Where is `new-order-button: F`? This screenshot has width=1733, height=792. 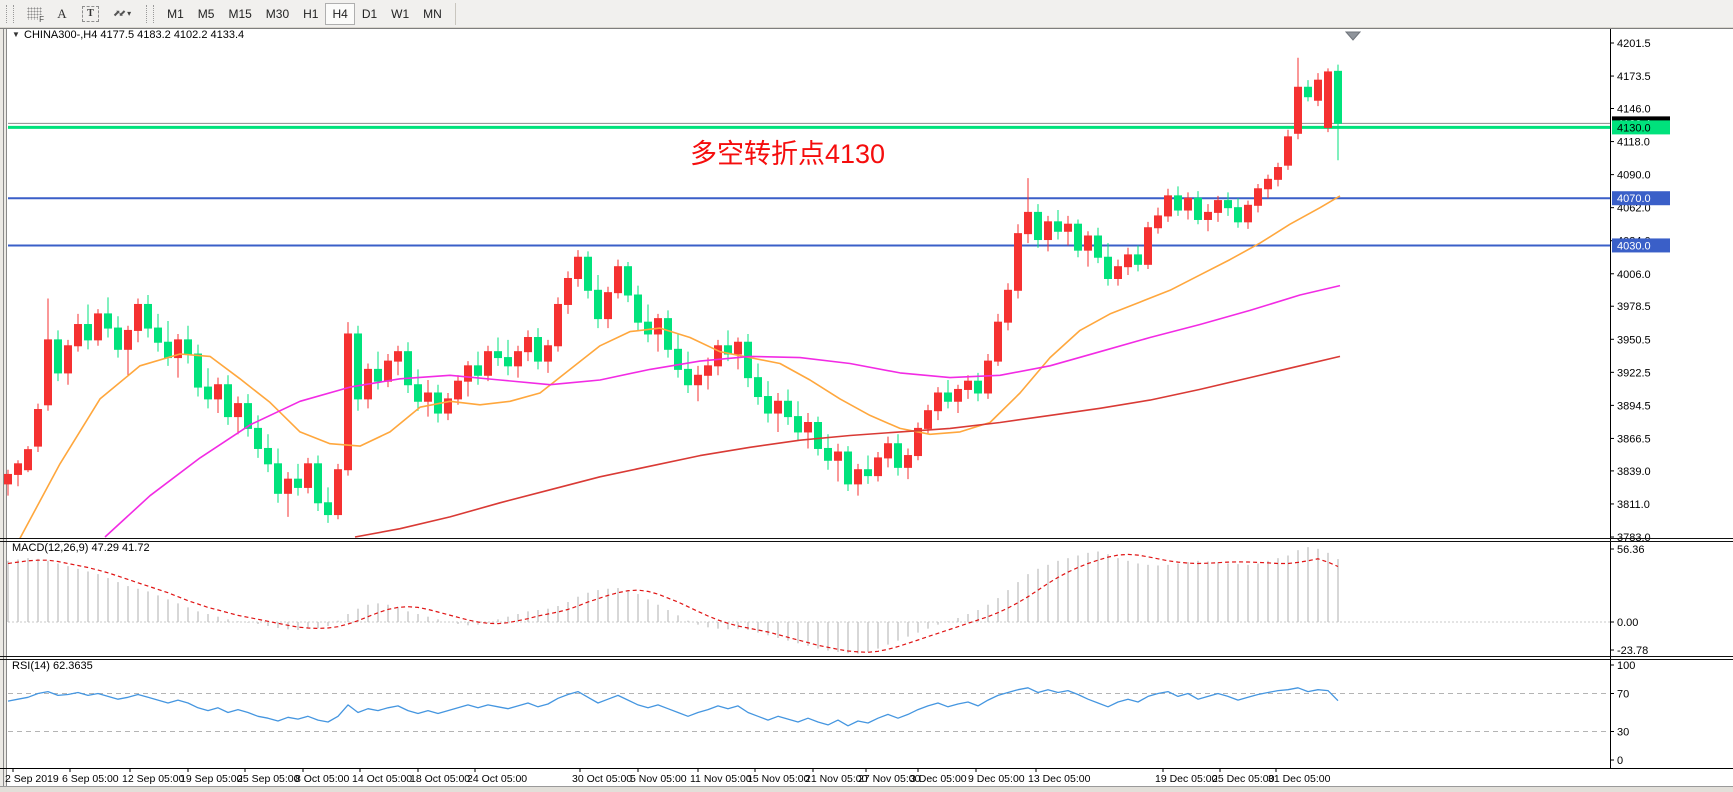 new-order-button: F is located at coordinates (34, 14).